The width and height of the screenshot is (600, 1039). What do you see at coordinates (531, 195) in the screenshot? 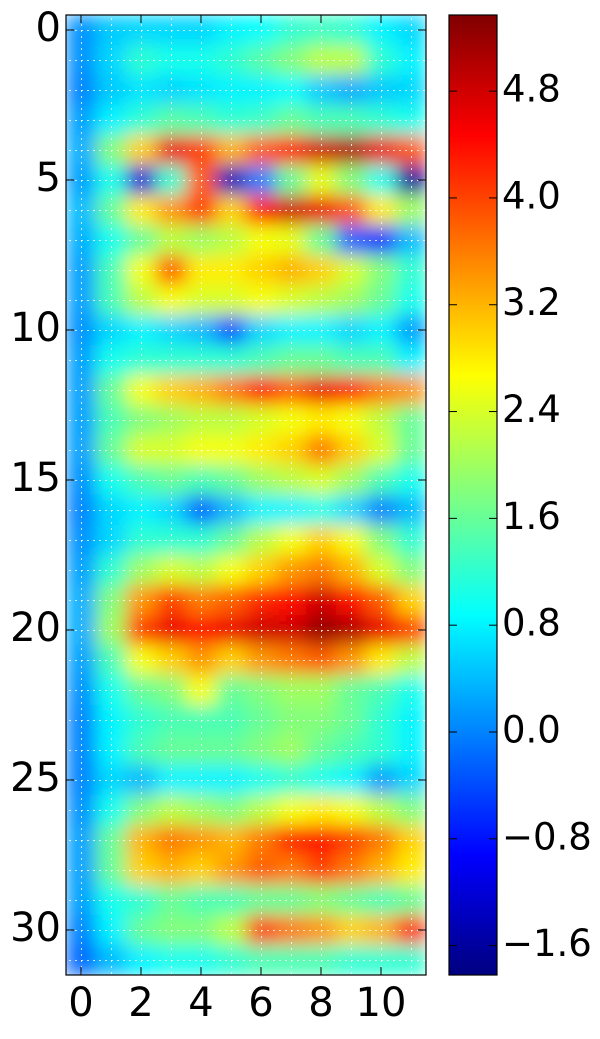
I see `colorbar-tick-label: 4.0` at bounding box center [531, 195].